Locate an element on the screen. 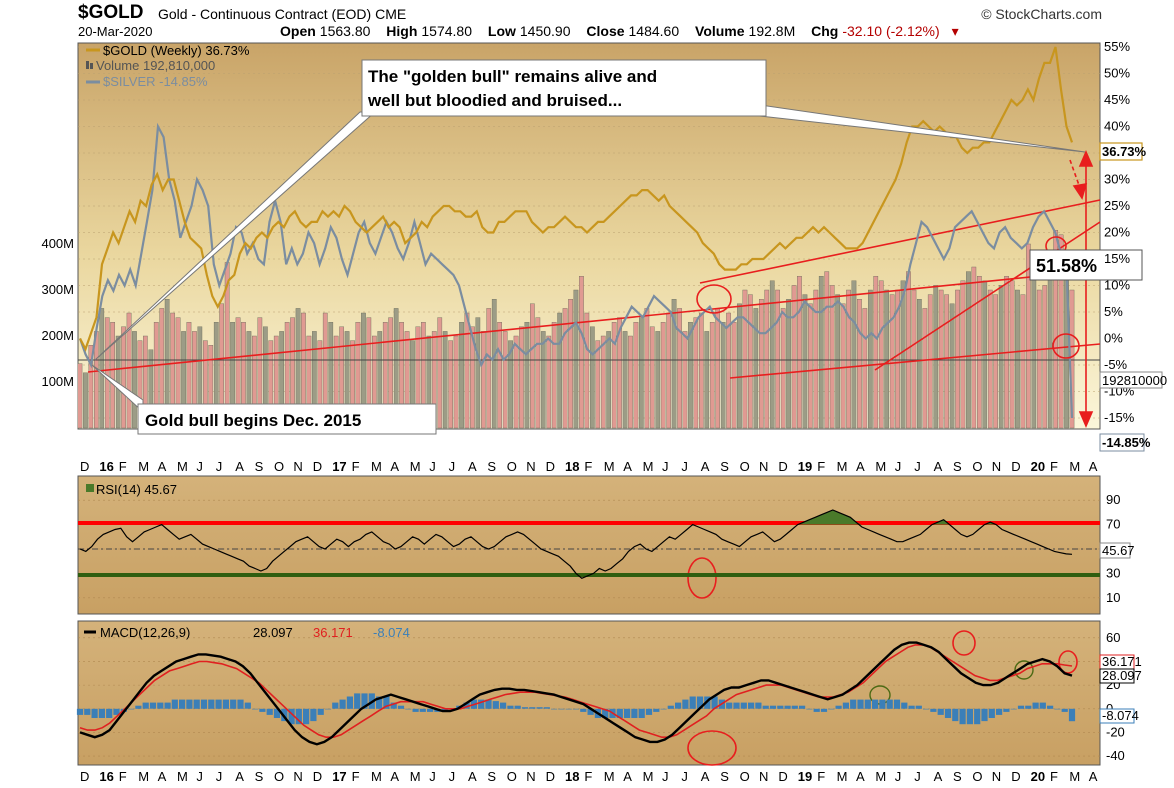 The width and height of the screenshot is (1174, 788). open-label: Open is located at coordinates (298, 31).